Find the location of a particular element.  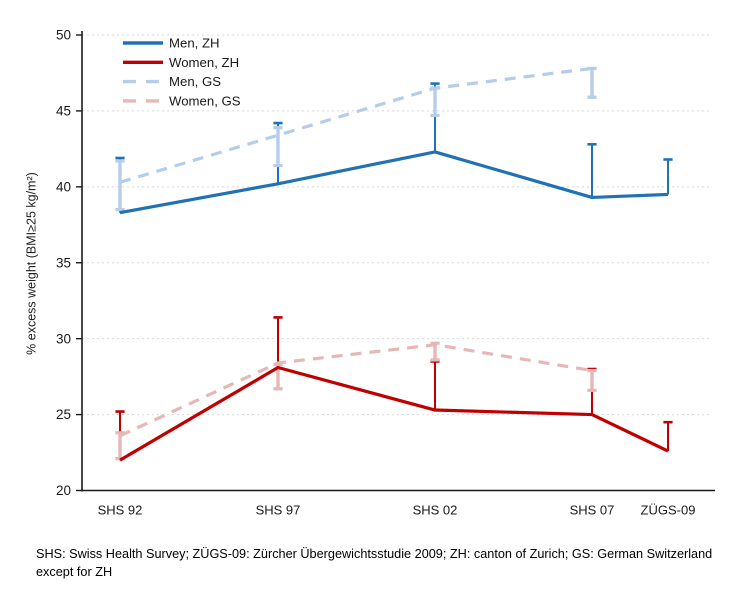

legend-label-men-gs: Men, GS is located at coordinates (195, 81).